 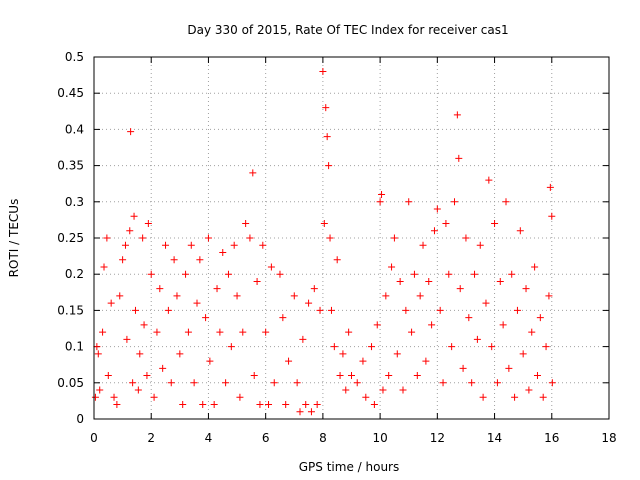 What do you see at coordinates (80, 419) in the screenshot?
I see `y-tick-label: 0` at bounding box center [80, 419].